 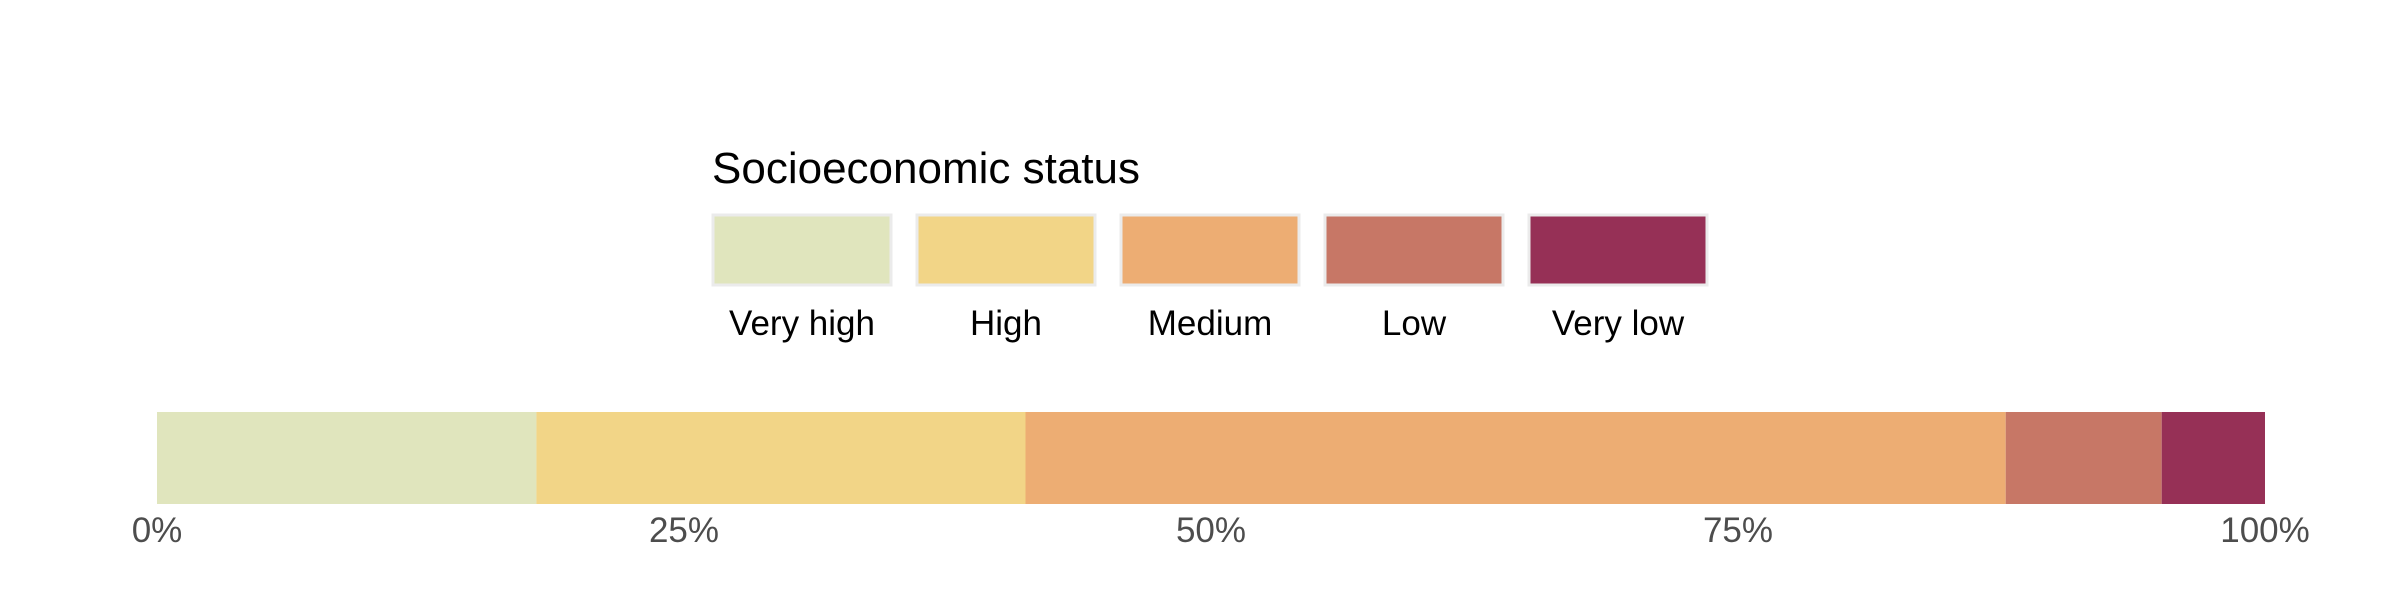 I want to click on x-tick-label: 0%, so click(x=157, y=530).